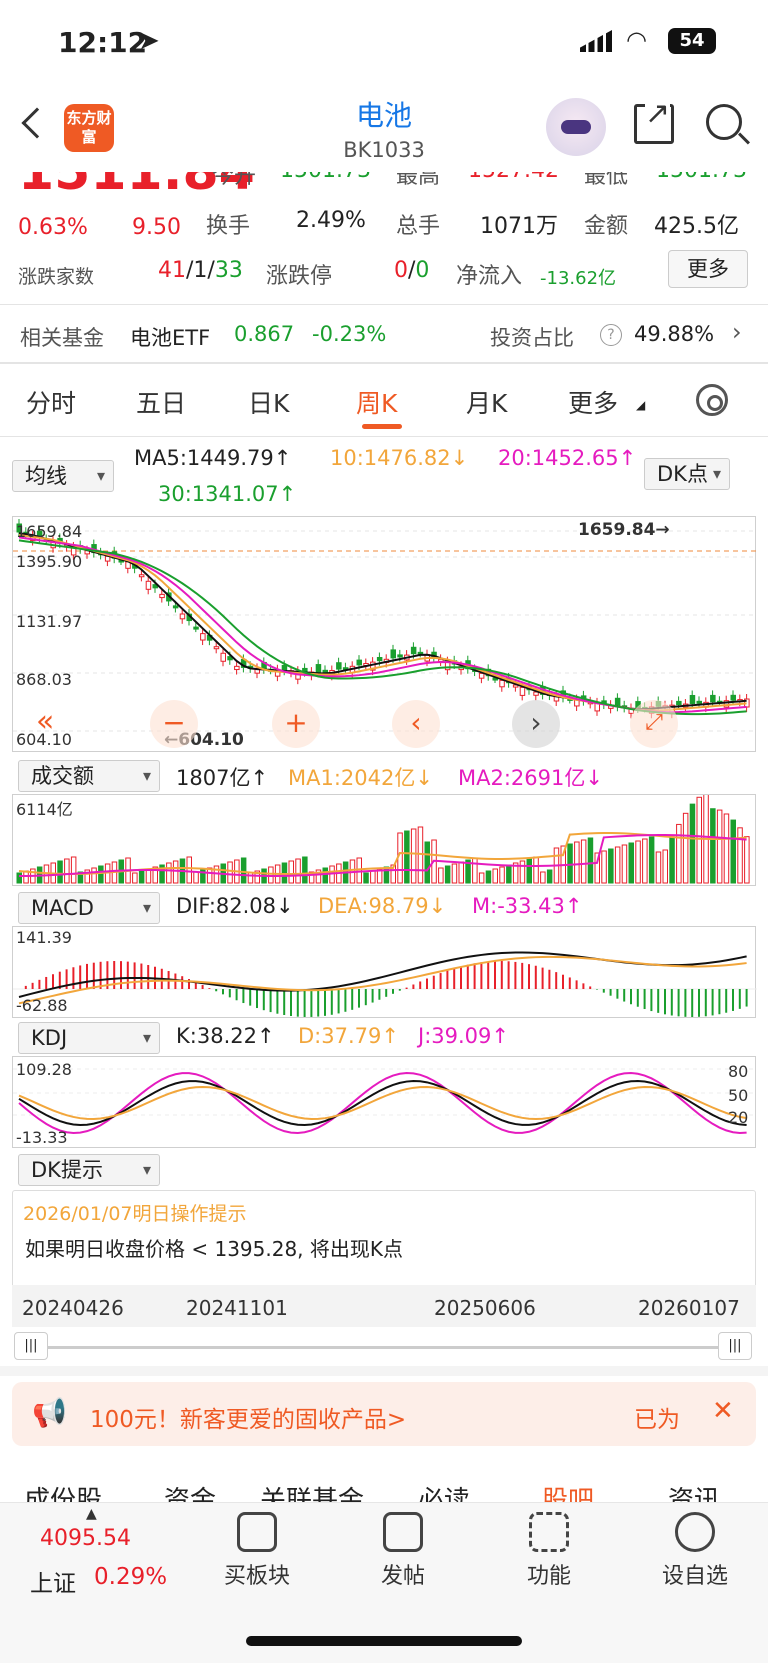 The height and width of the screenshot is (1663, 768). What do you see at coordinates (56, 277) in the screenshot?
I see `updown-label: 涨跌家数` at bounding box center [56, 277].